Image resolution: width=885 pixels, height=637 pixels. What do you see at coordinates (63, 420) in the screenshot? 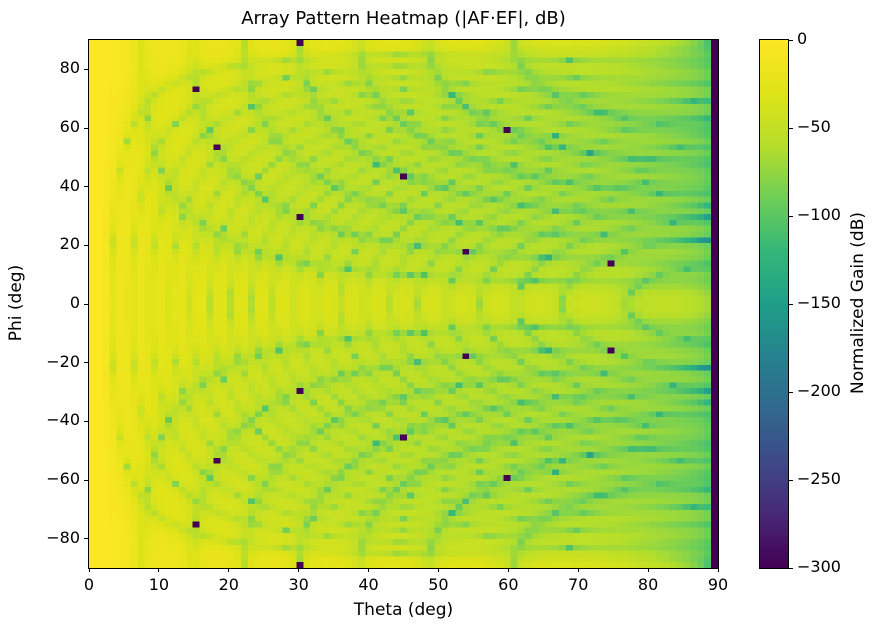
I see `y-tick-label: −40` at bounding box center [63, 420].